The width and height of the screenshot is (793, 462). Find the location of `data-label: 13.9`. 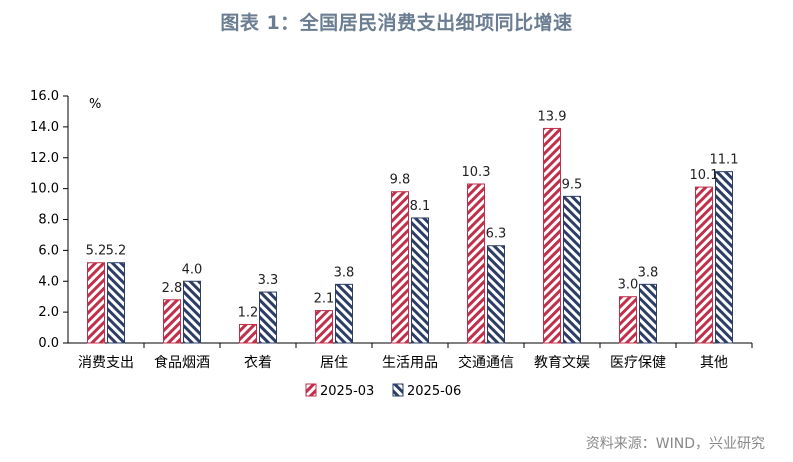

data-label: 13.9 is located at coordinates (552, 116).